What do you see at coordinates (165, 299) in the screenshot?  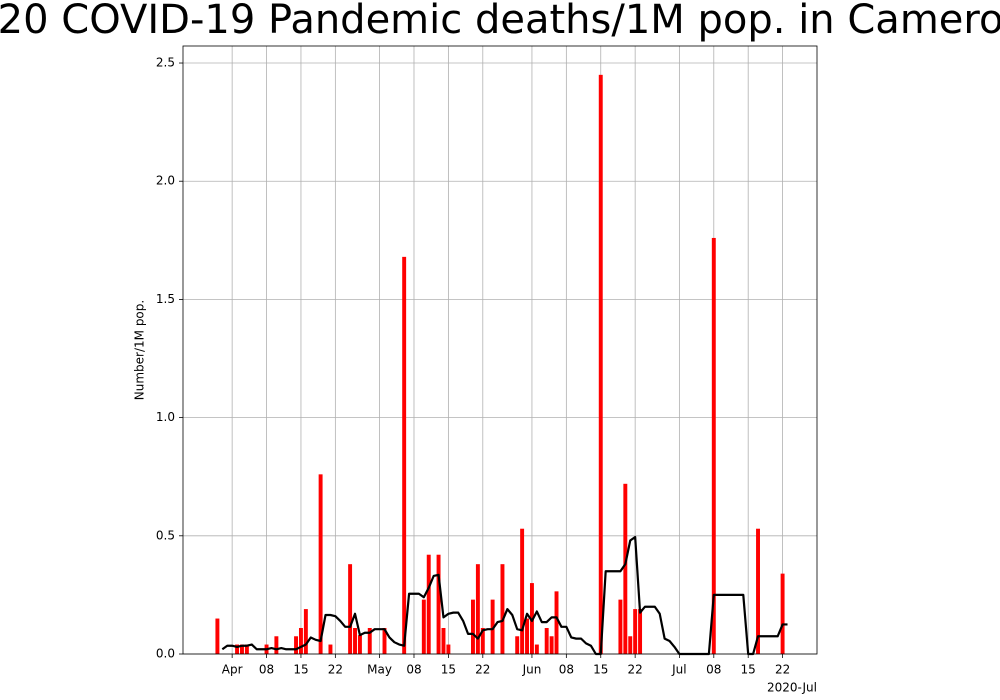 I see `y-tick-label: 1.5` at bounding box center [165, 299].